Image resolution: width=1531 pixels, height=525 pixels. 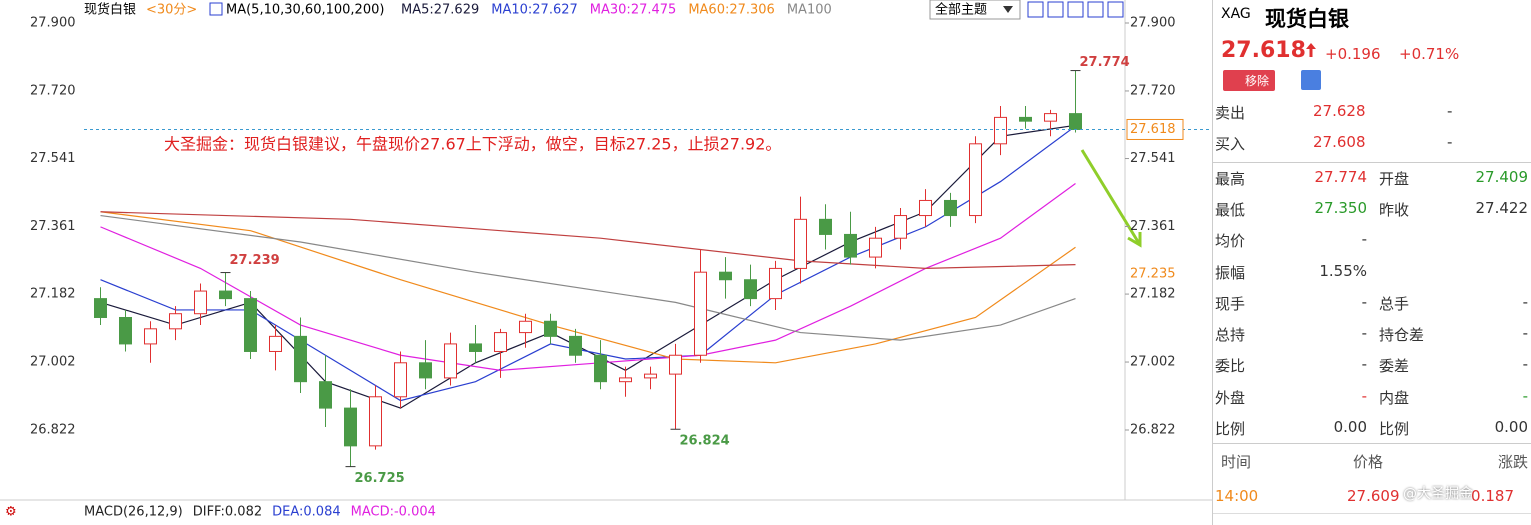 I want to click on trade-header: 涨跌, so click(x=1512, y=462).